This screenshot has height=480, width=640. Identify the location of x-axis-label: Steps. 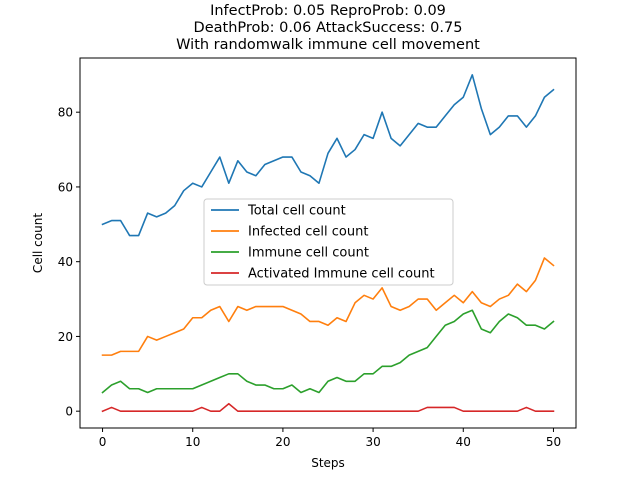
(328, 463).